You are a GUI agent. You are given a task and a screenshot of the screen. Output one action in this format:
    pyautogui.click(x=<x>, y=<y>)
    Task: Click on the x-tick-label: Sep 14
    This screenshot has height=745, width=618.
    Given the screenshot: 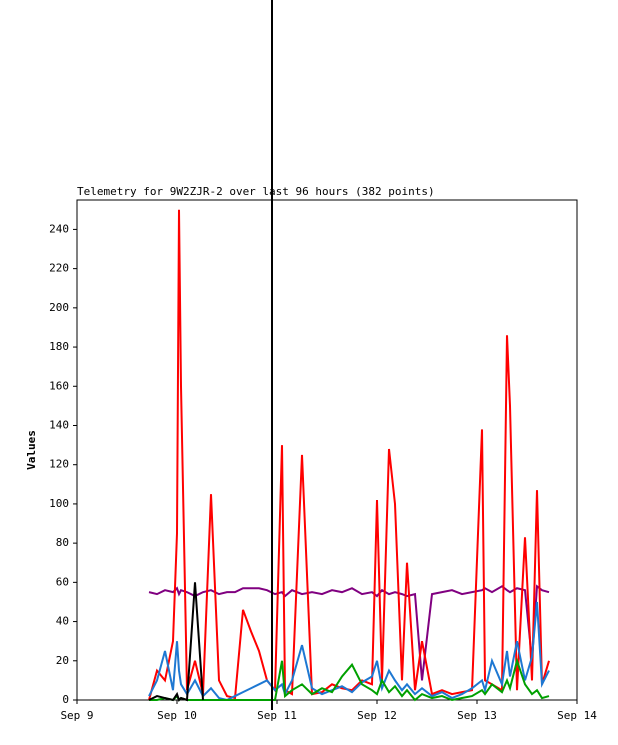 What is the action you would take?
    pyautogui.click(x=577, y=715)
    